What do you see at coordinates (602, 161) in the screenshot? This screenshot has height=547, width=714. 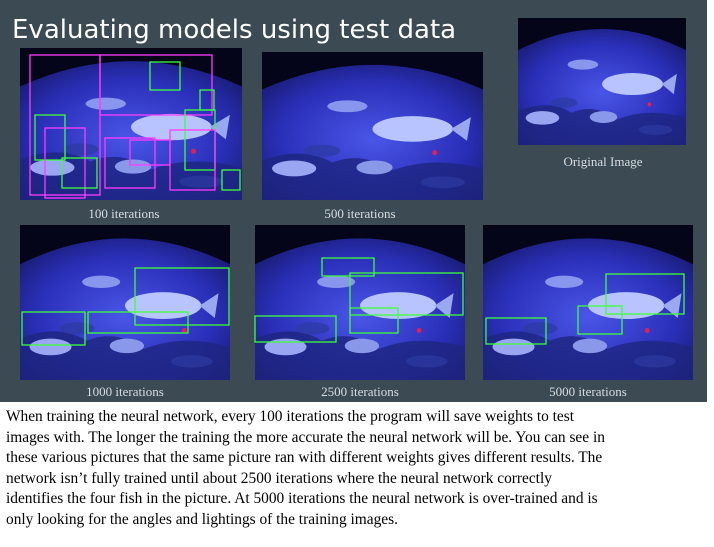 I see `caption: Original Image` at bounding box center [602, 161].